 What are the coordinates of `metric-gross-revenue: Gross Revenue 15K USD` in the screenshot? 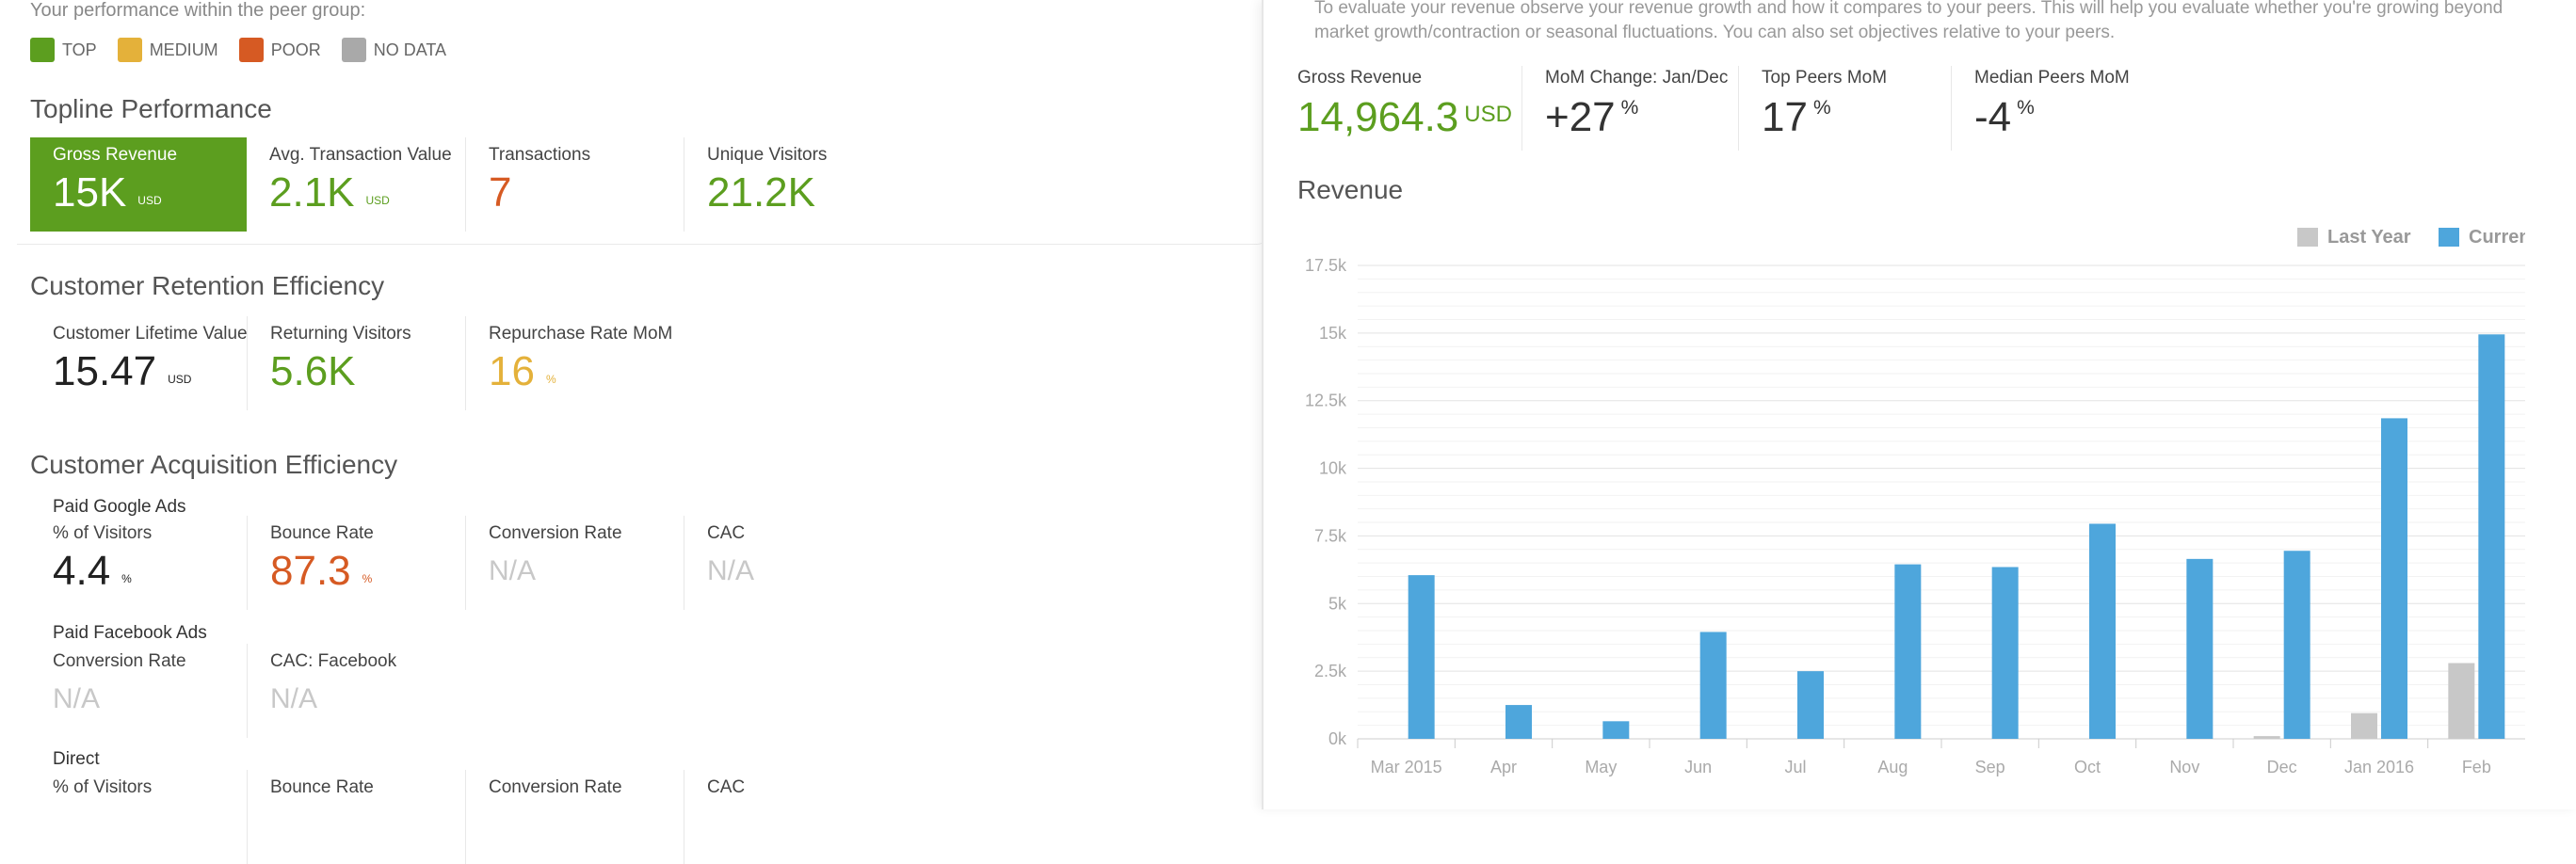 It's located at (138, 184).